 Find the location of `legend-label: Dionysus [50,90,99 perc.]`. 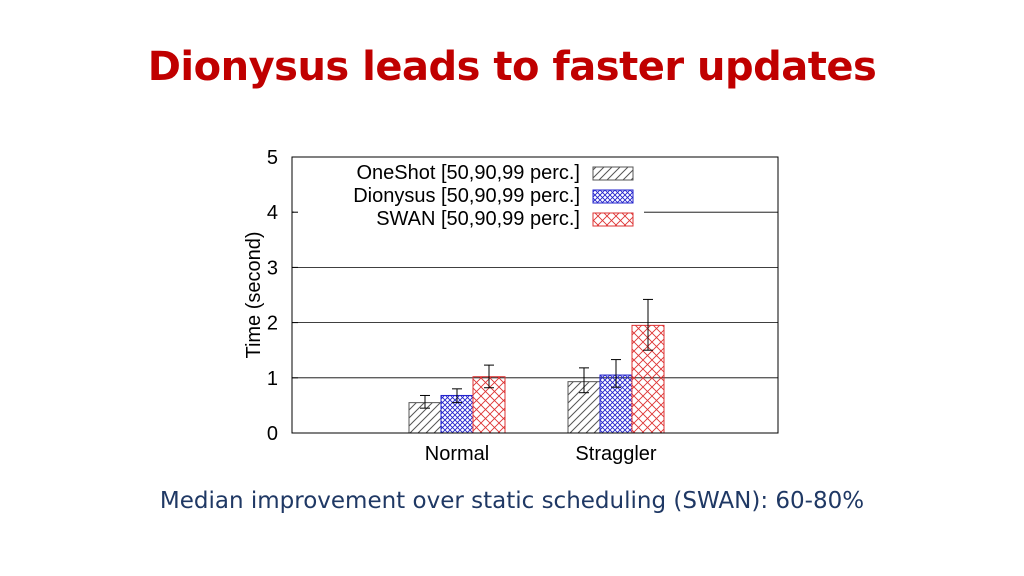

legend-label: Dionysus [50,90,99 perc.] is located at coordinates (466, 196).